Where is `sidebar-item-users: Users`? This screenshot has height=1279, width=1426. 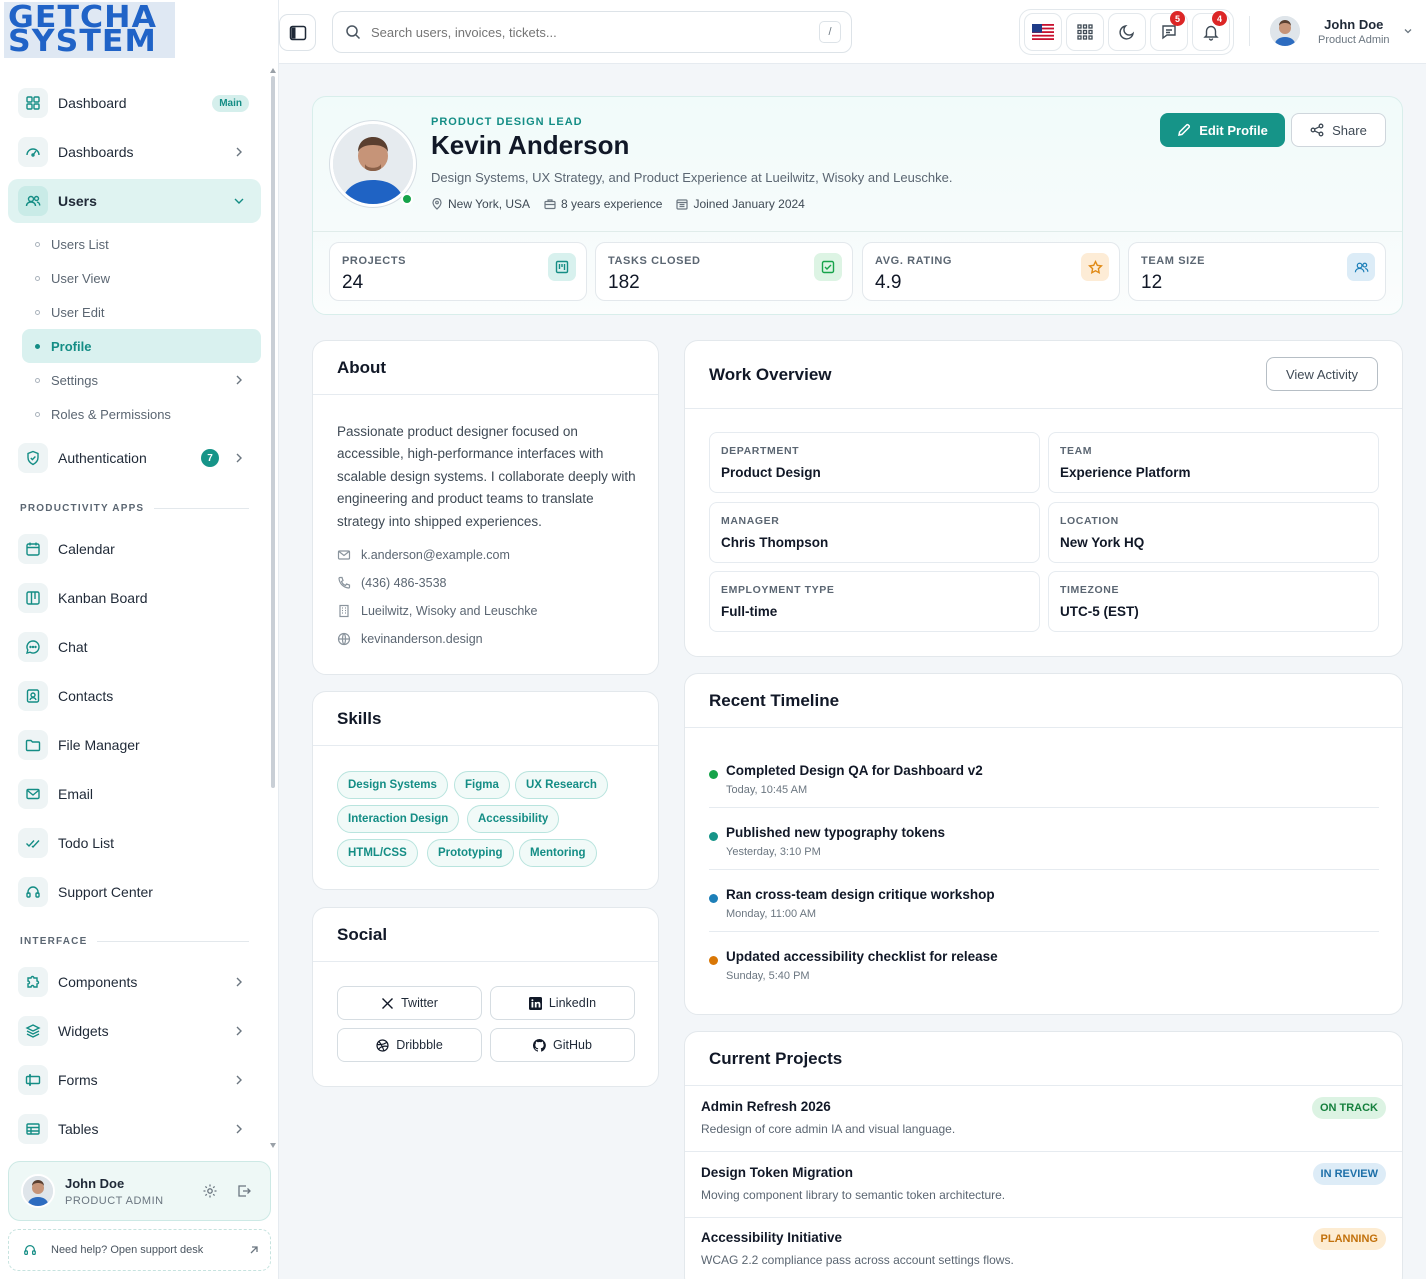 sidebar-item-users: Users is located at coordinates (134, 201).